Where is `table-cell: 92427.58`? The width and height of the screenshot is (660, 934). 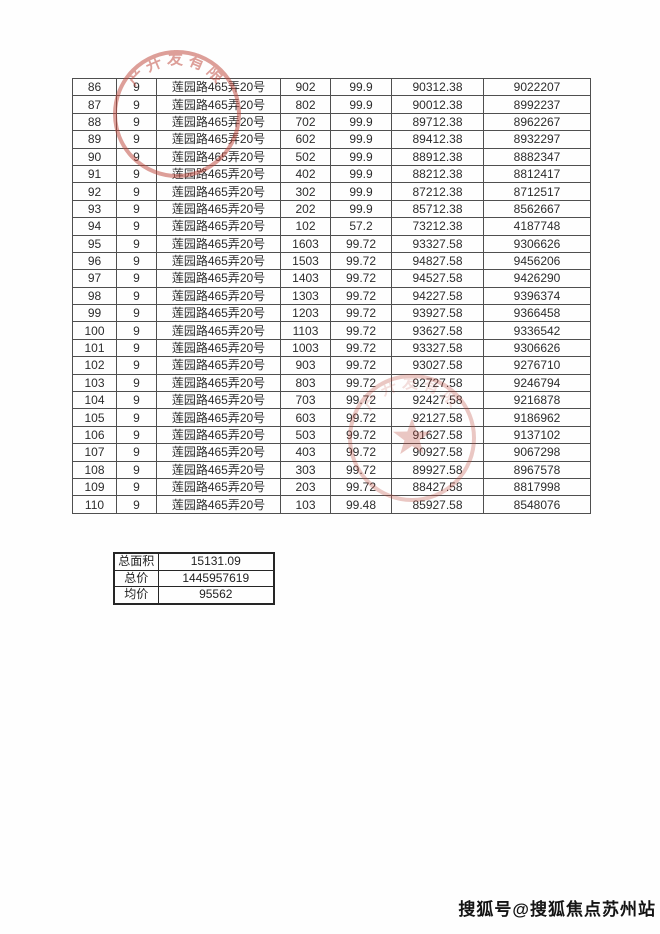
table-cell: 92427.58 is located at coordinates (437, 400).